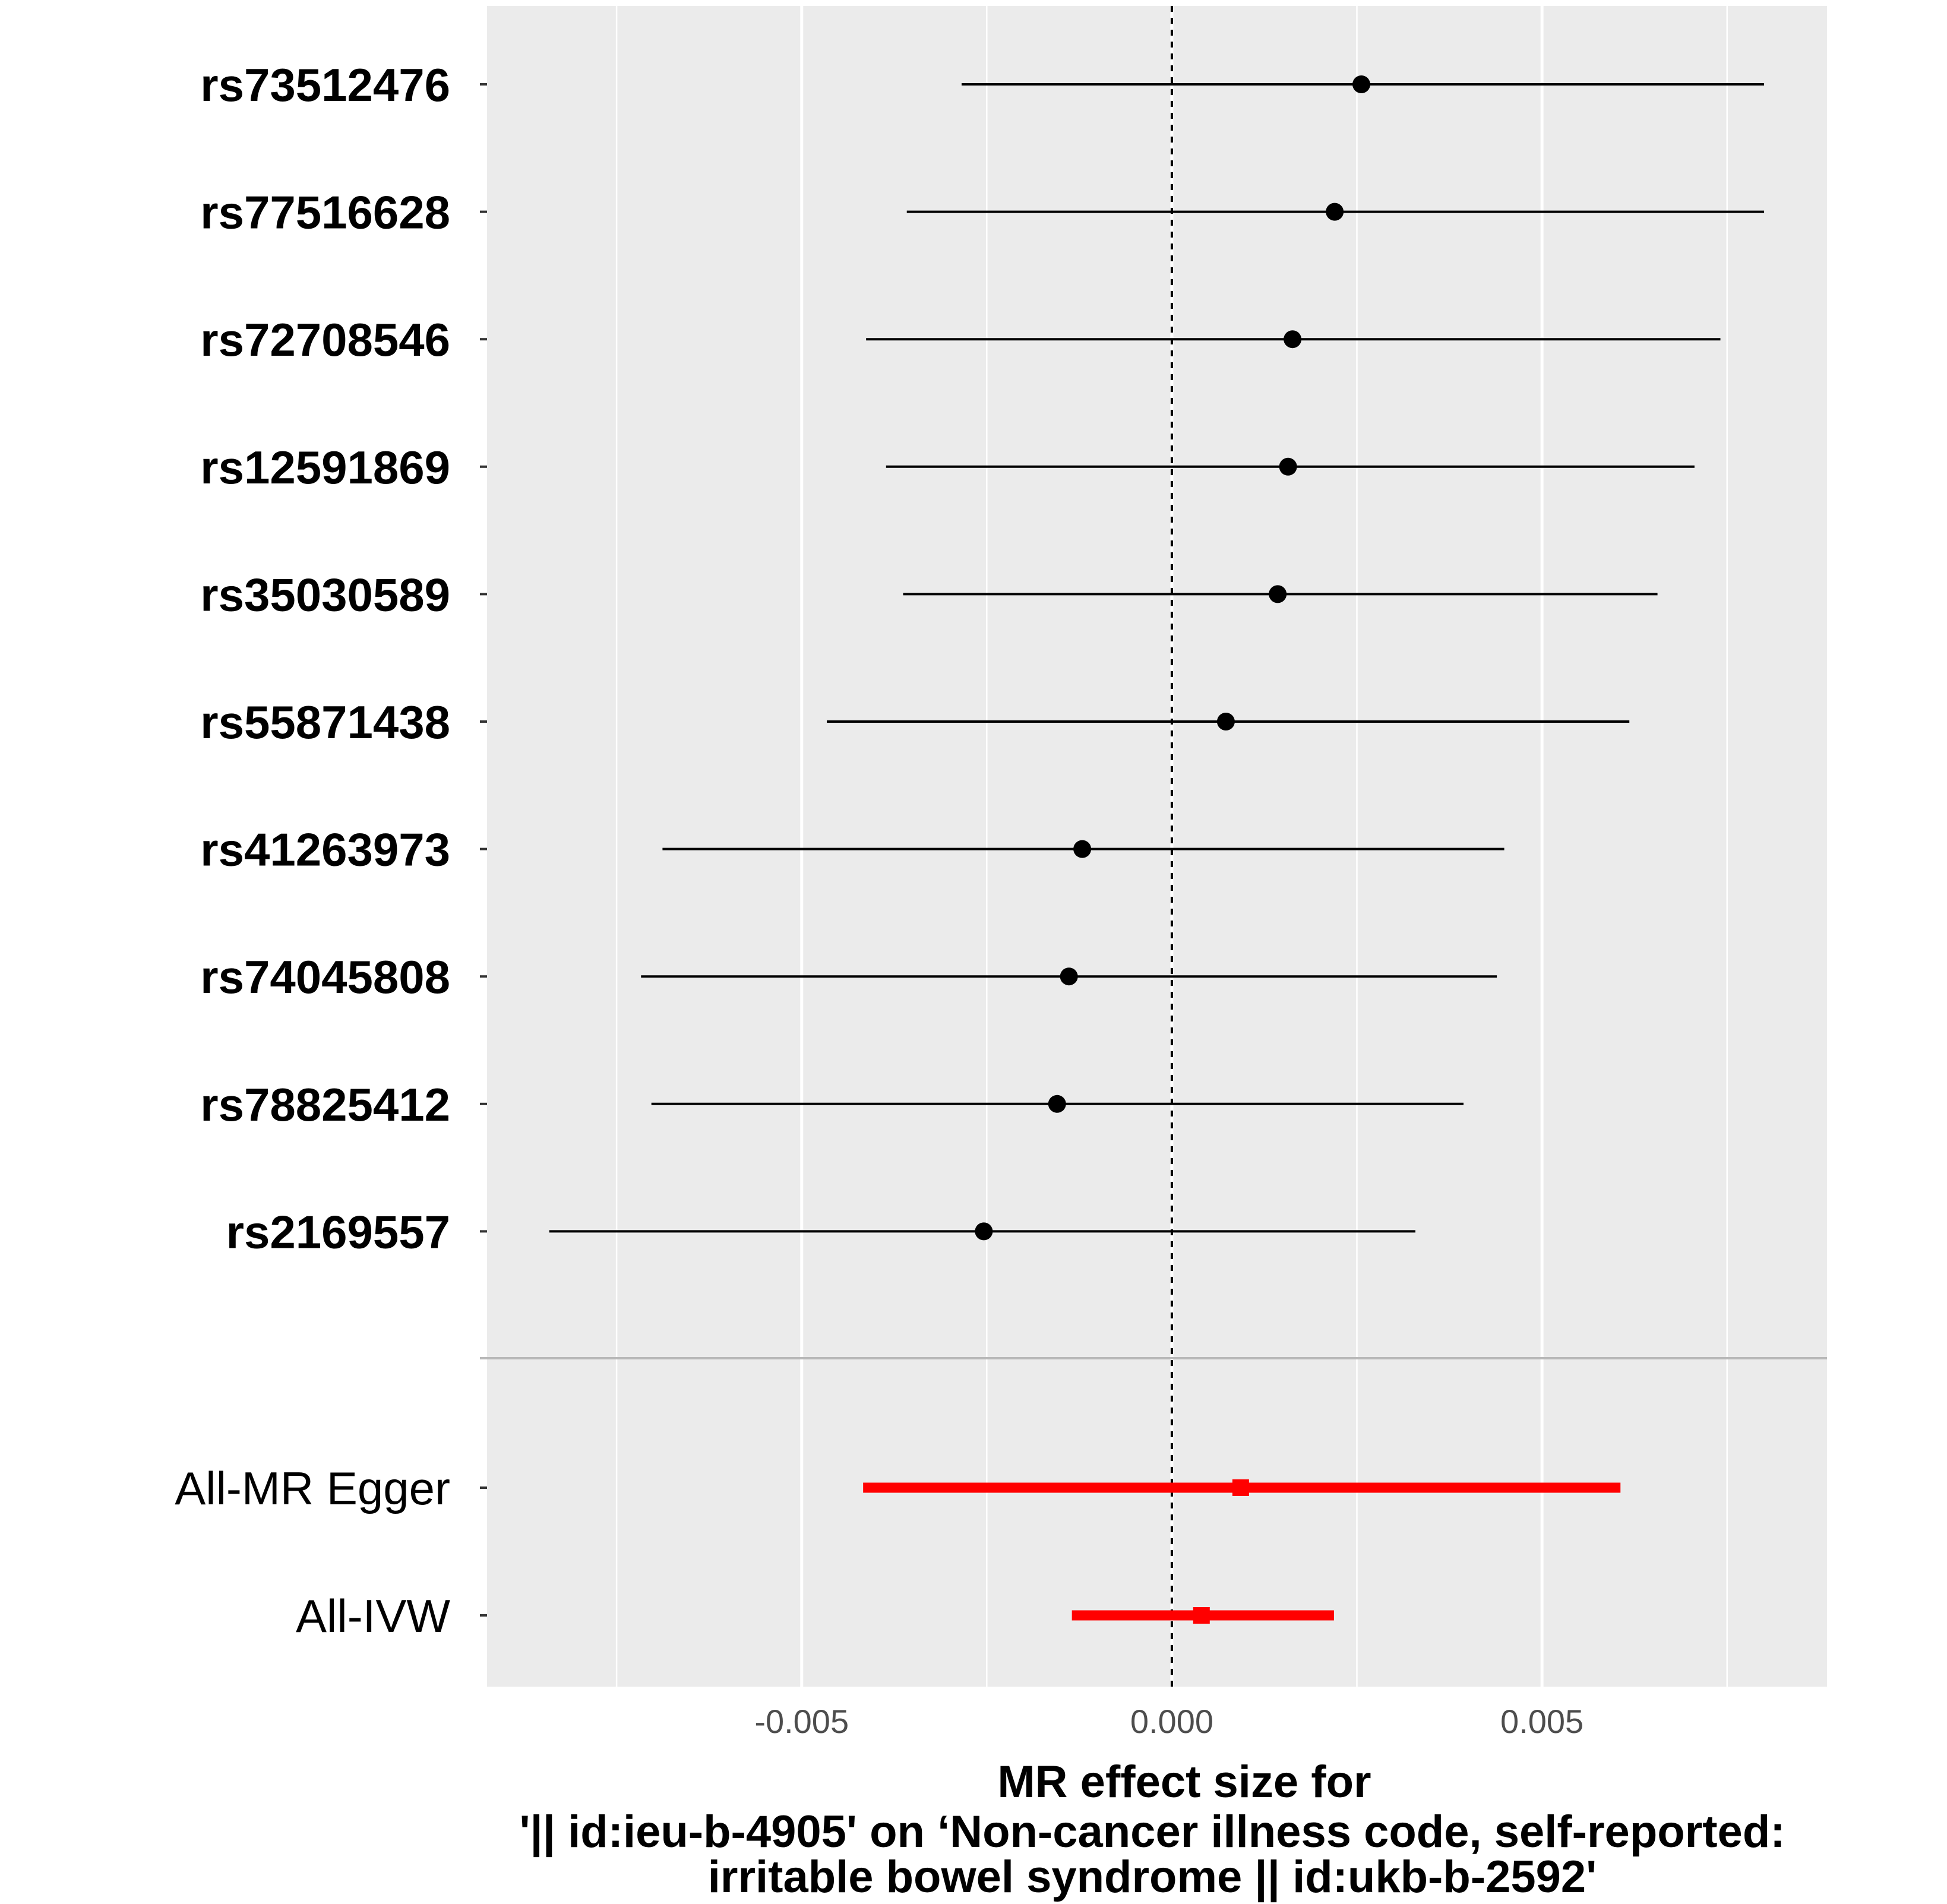  I want to click on x-tick-label: -0.005, so click(801, 1722).